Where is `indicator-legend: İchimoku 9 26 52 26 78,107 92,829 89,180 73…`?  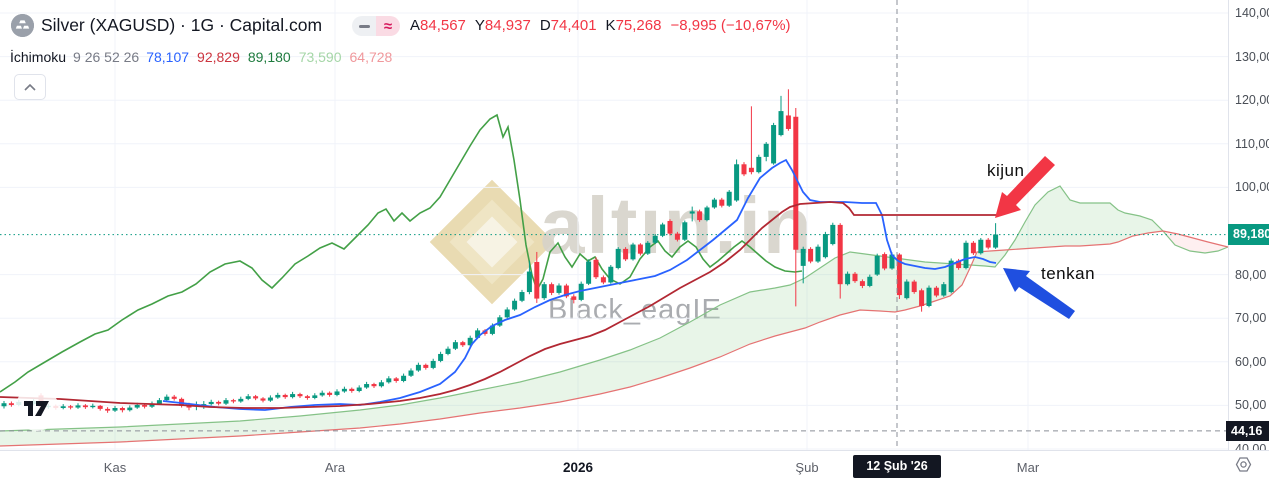
indicator-legend: İchimoku 9 26 52 26 78,107 92,829 89,180 73… is located at coordinates (201, 57).